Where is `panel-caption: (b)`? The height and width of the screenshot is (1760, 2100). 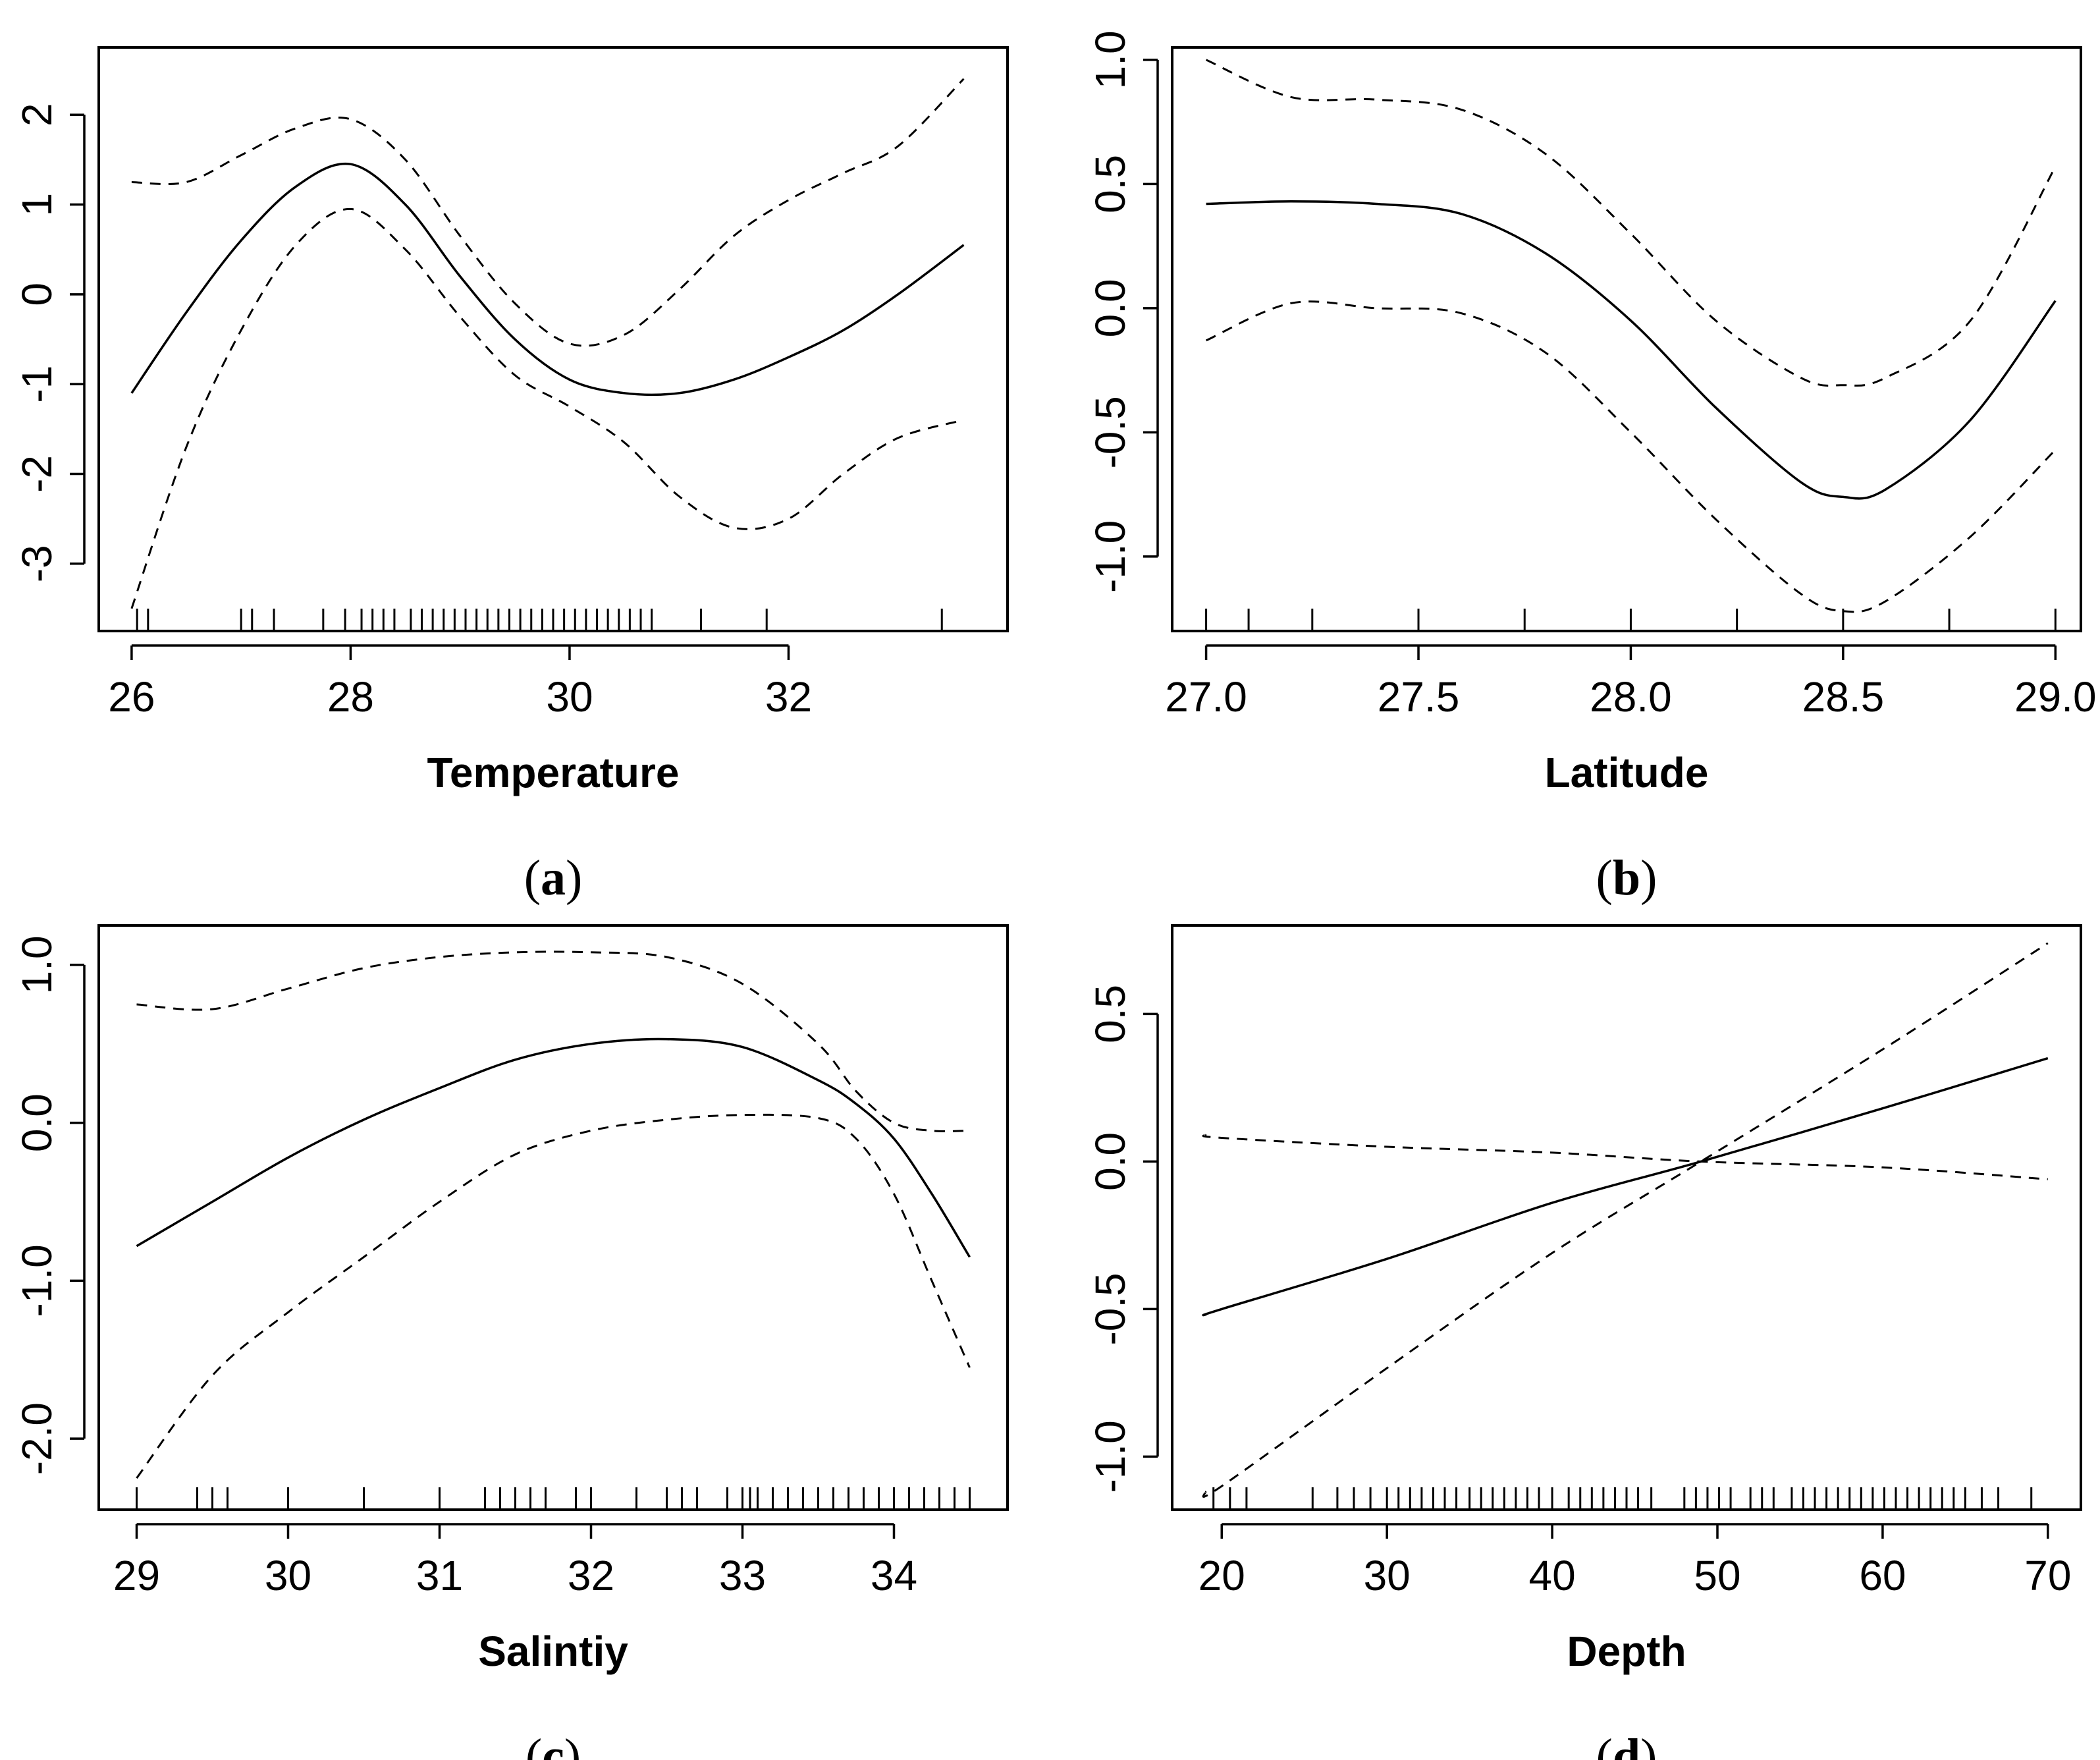 panel-caption: (b) is located at coordinates (1626, 878).